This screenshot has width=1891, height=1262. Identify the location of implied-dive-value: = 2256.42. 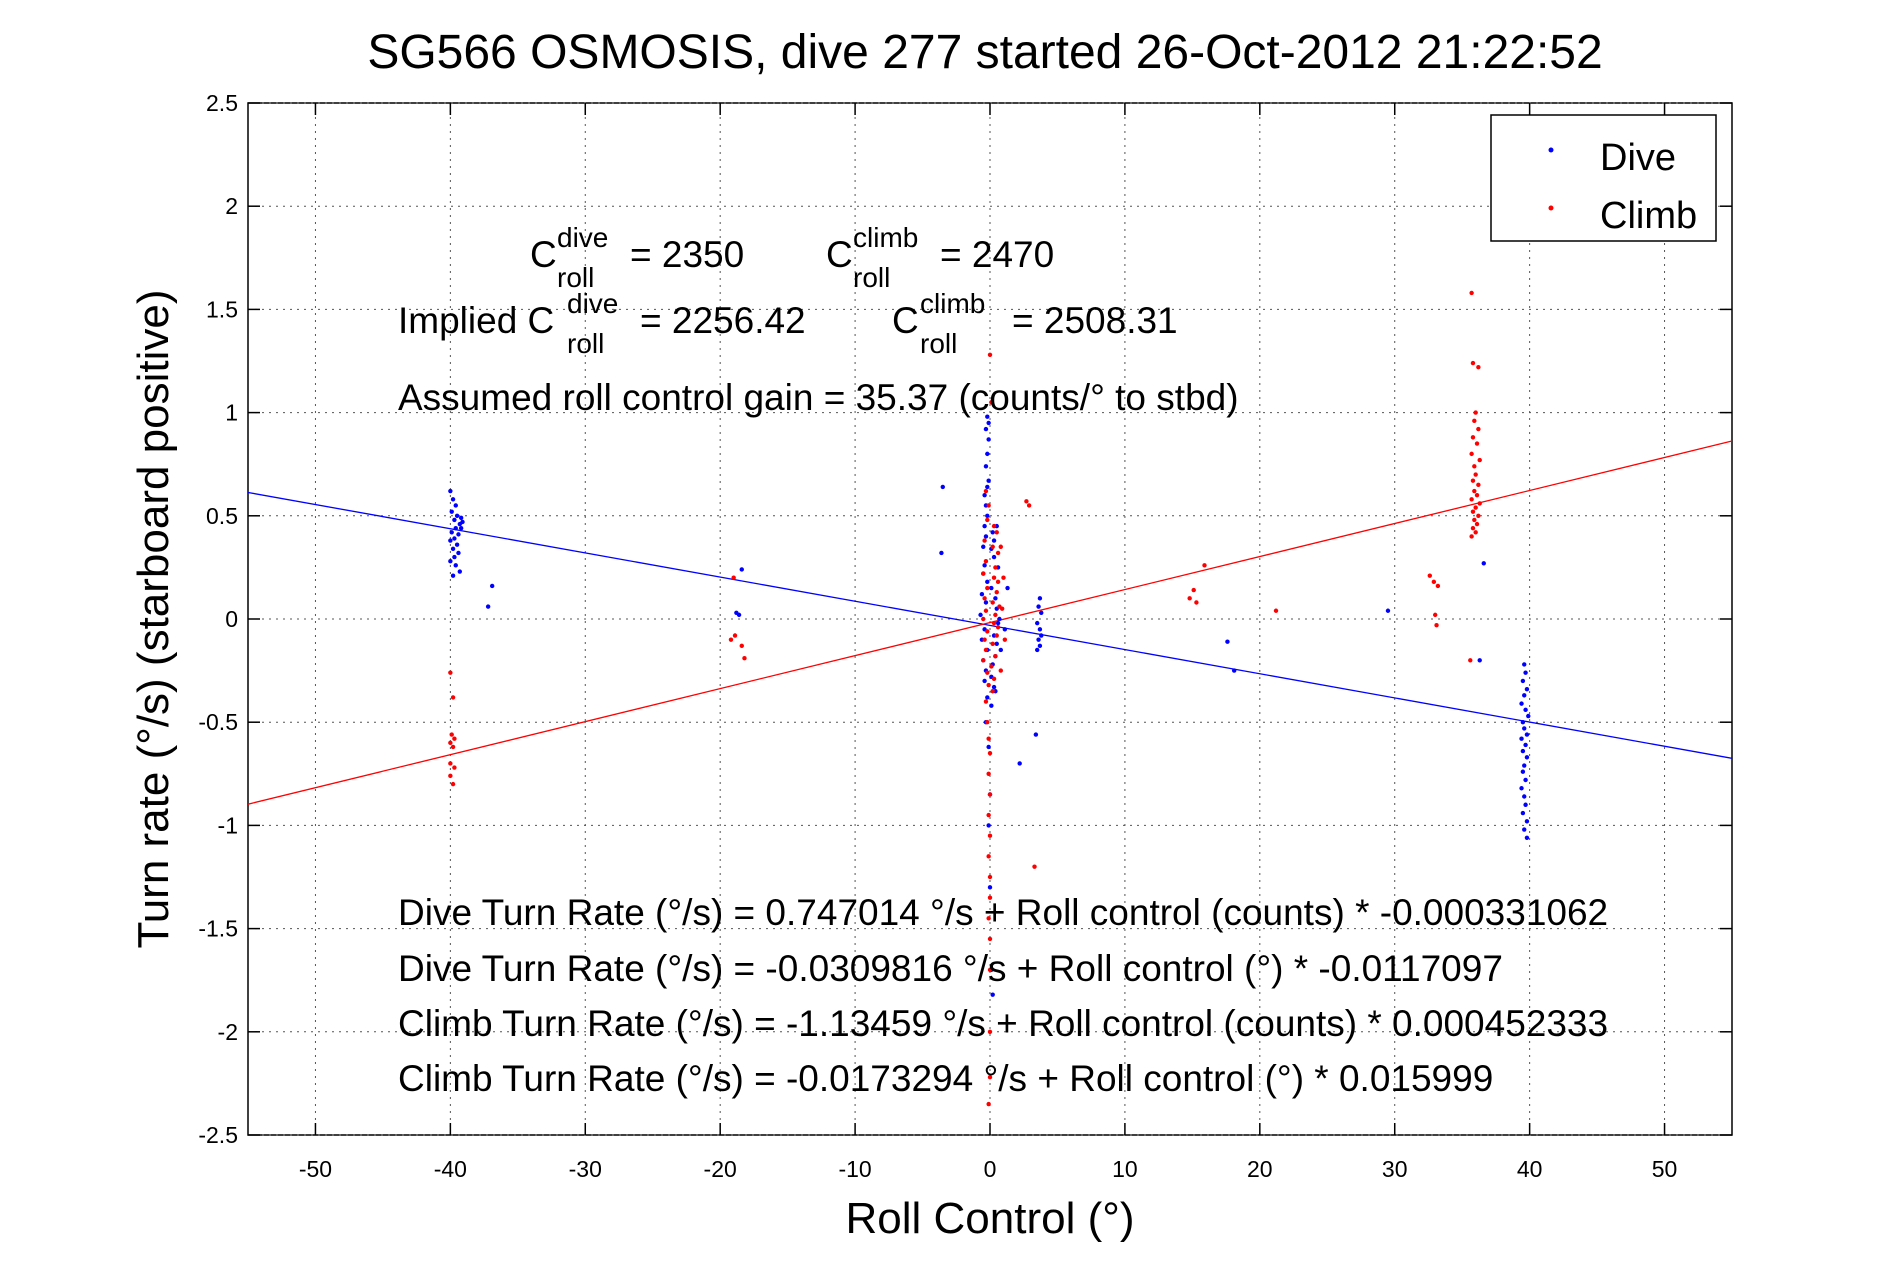
(723, 320).